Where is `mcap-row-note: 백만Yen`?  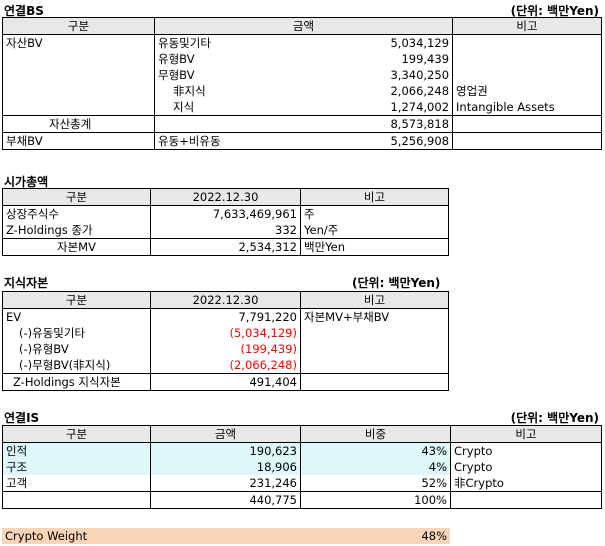 mcap-row-note: 백만Yen is located at coordinates (374, 247).